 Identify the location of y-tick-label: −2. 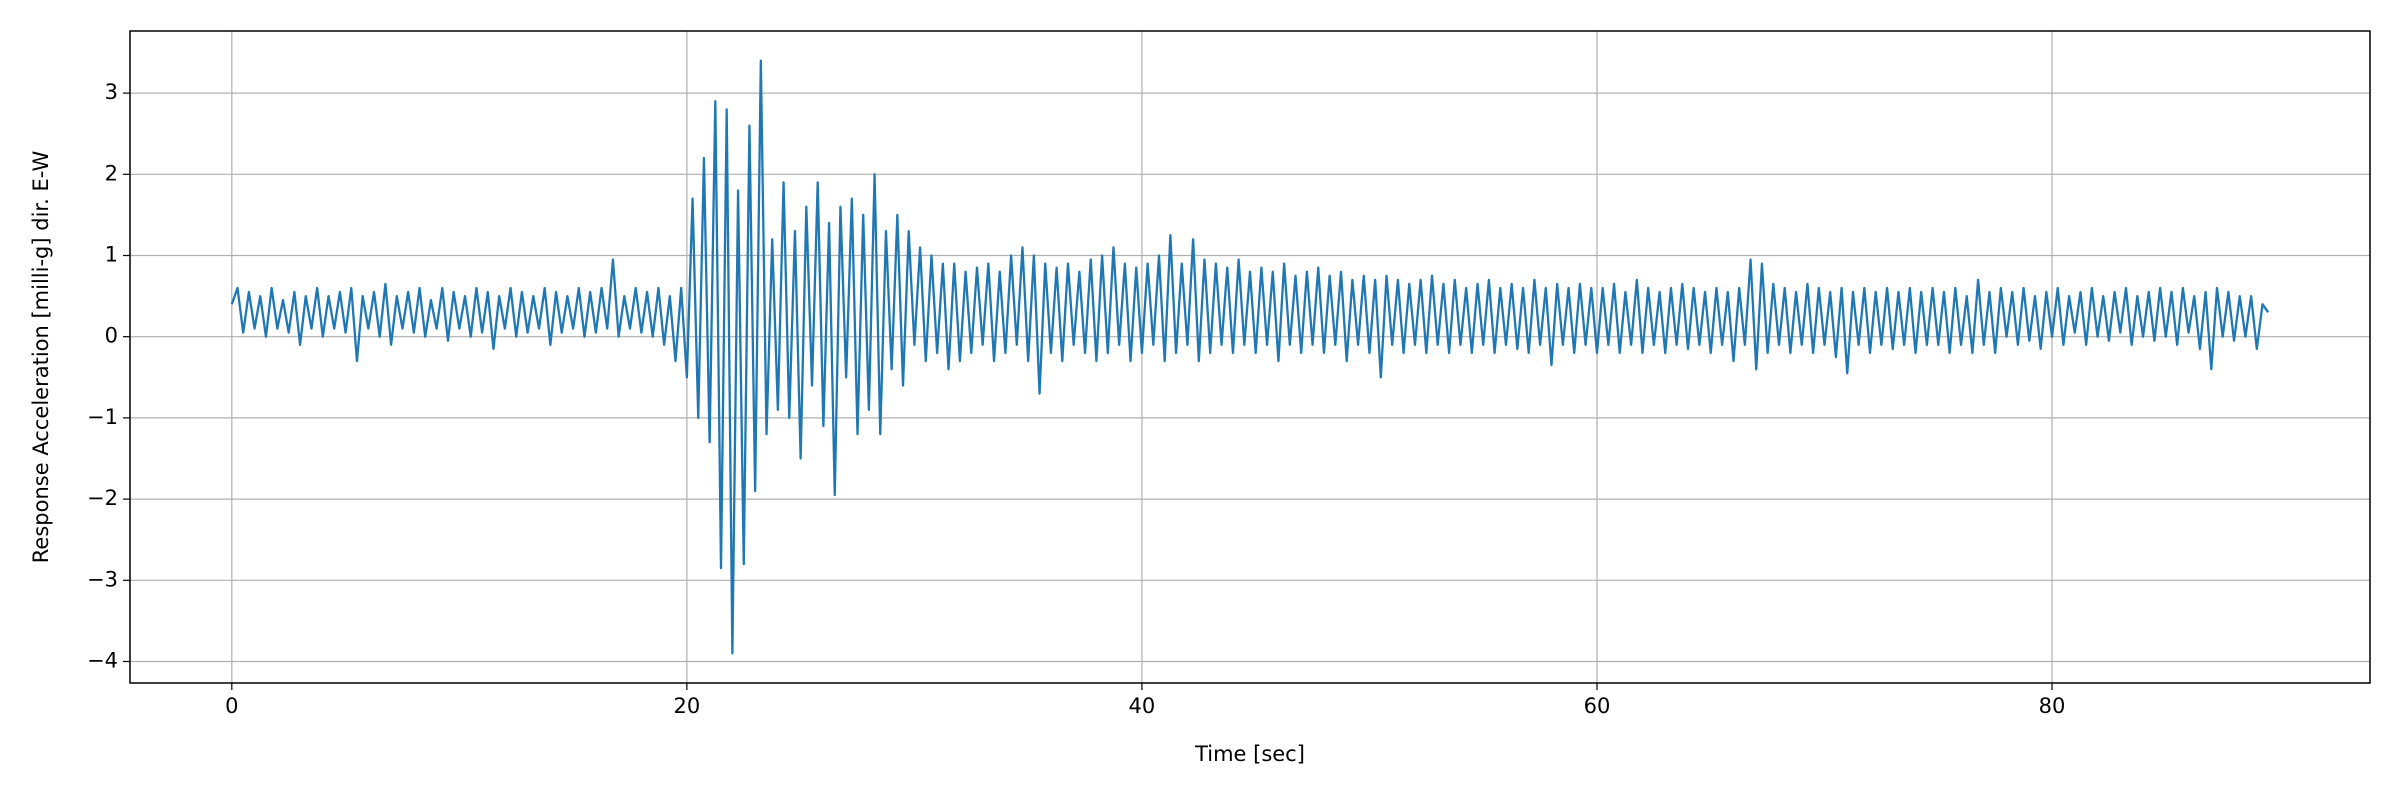
(102, 498).